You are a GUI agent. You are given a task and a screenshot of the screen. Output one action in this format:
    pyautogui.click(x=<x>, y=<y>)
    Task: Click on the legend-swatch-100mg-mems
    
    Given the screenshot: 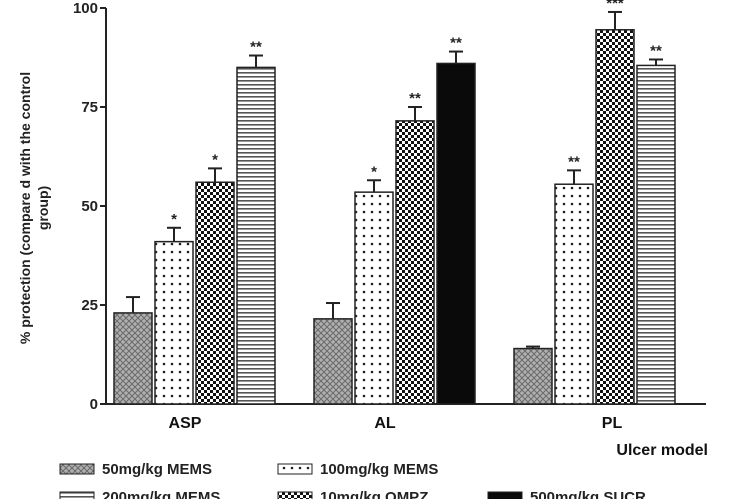 What is the action you would take?
    pyautogui.click(x=295, y=469)
    